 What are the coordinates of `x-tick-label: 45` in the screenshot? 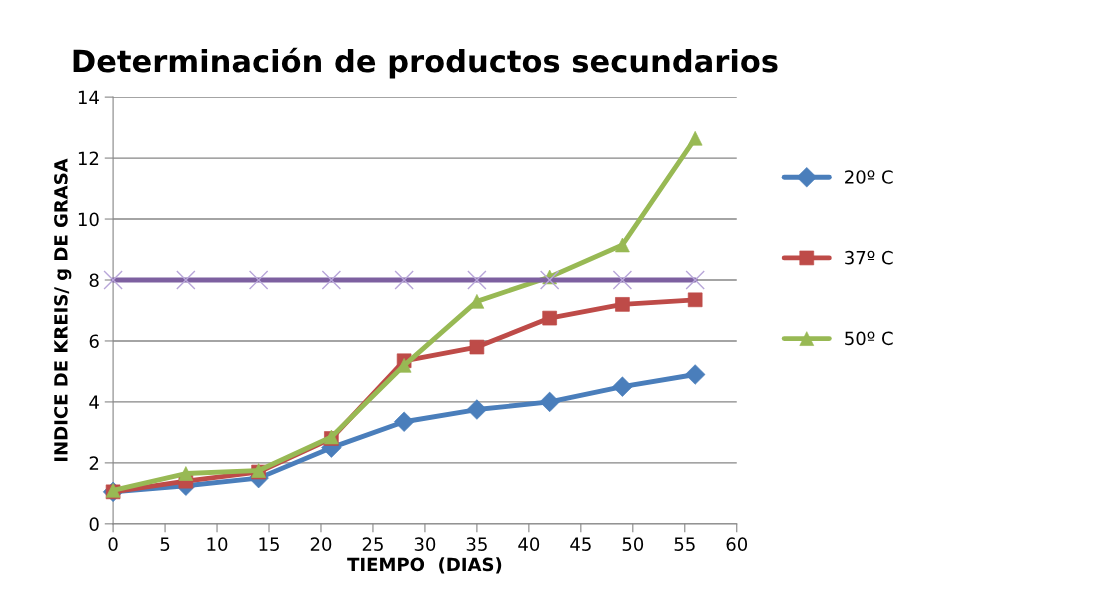 It's located at (580, 544).